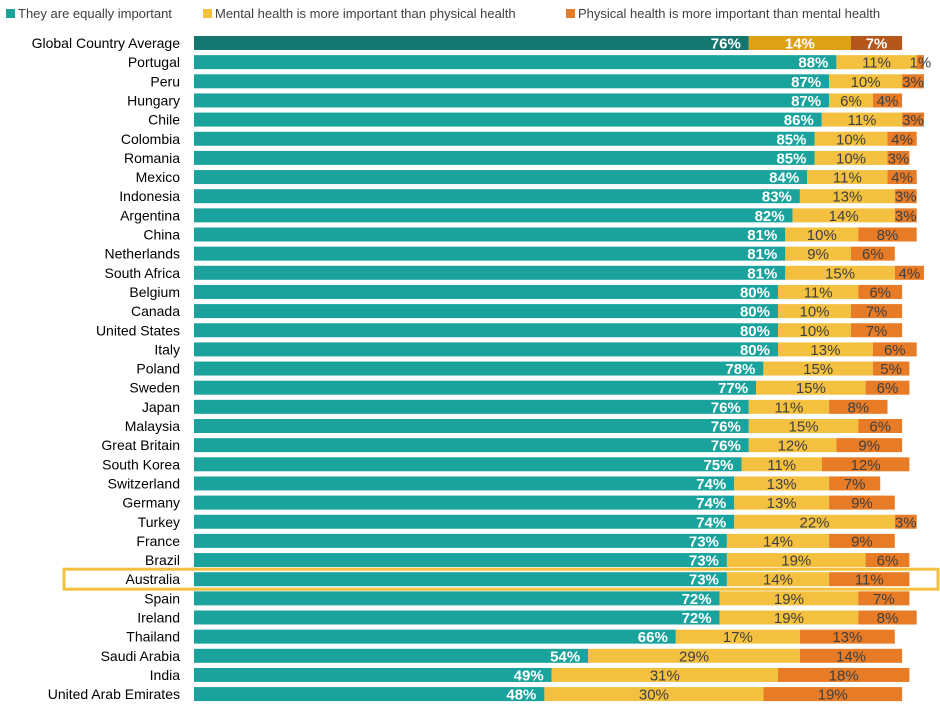  What do you see at coordinates (873, 254) in the screenshot?
I see `value-label-netherlands-series-3: 6%` at bounding box center [873, 254].